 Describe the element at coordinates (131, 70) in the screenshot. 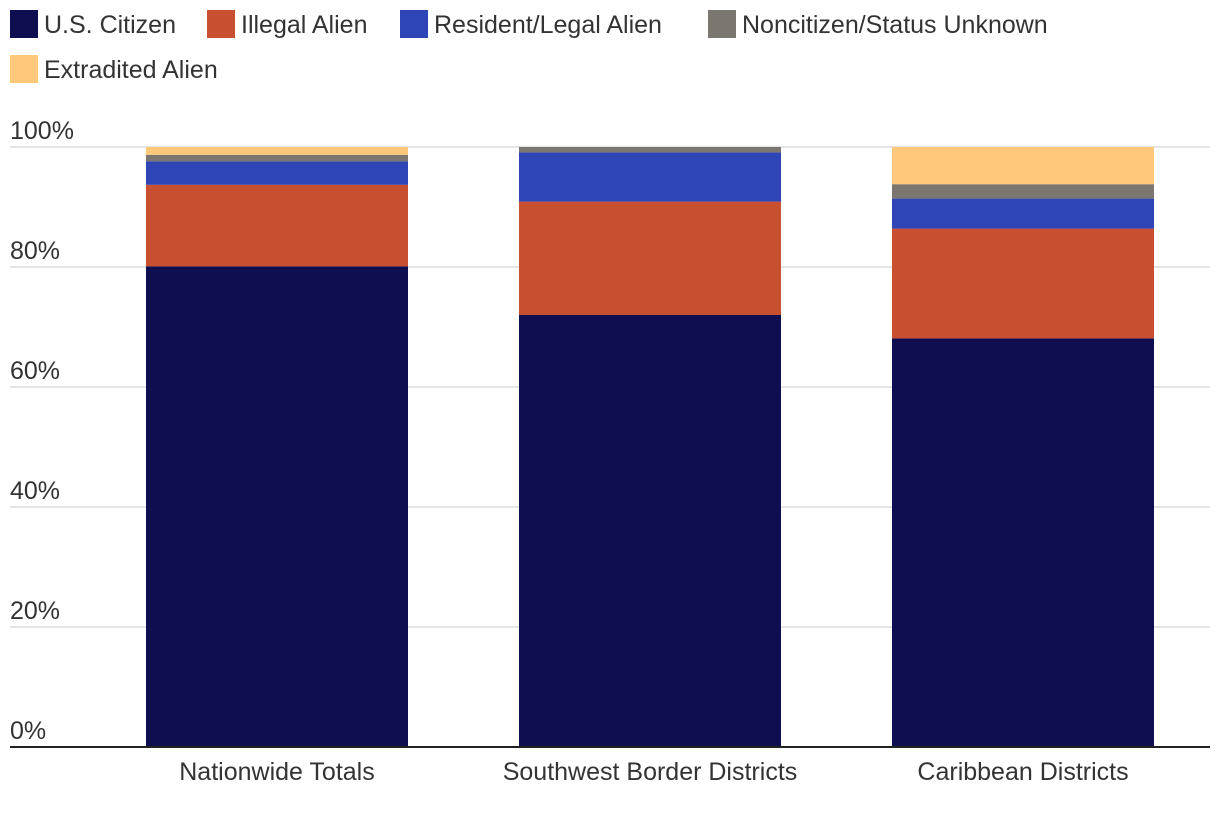

I see `legend-label-extradited-alien: Extradited Alien` at that location.